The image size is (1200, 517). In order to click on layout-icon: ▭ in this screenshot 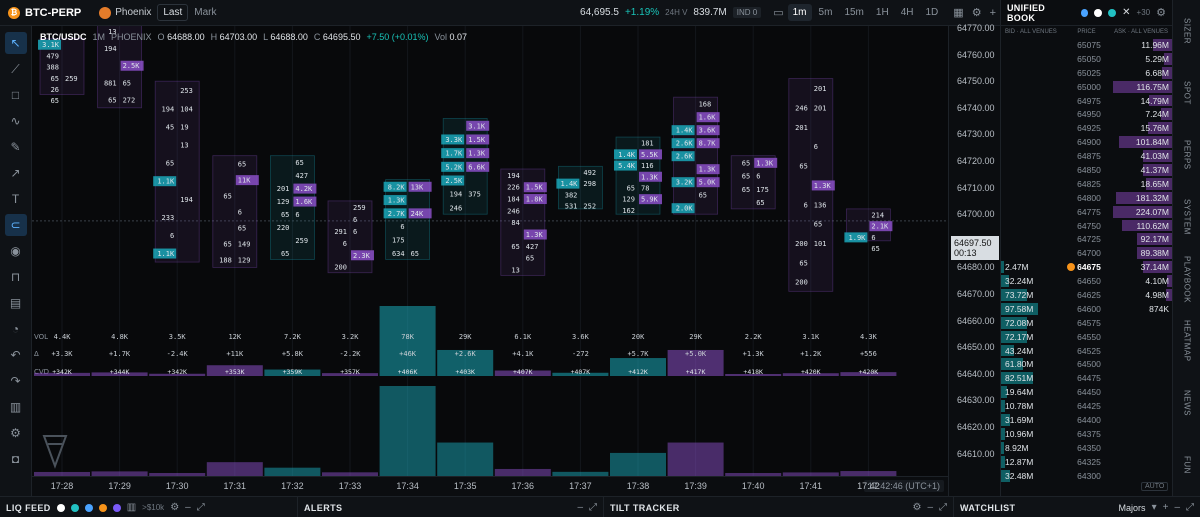, I will do `click(778, 13)`.